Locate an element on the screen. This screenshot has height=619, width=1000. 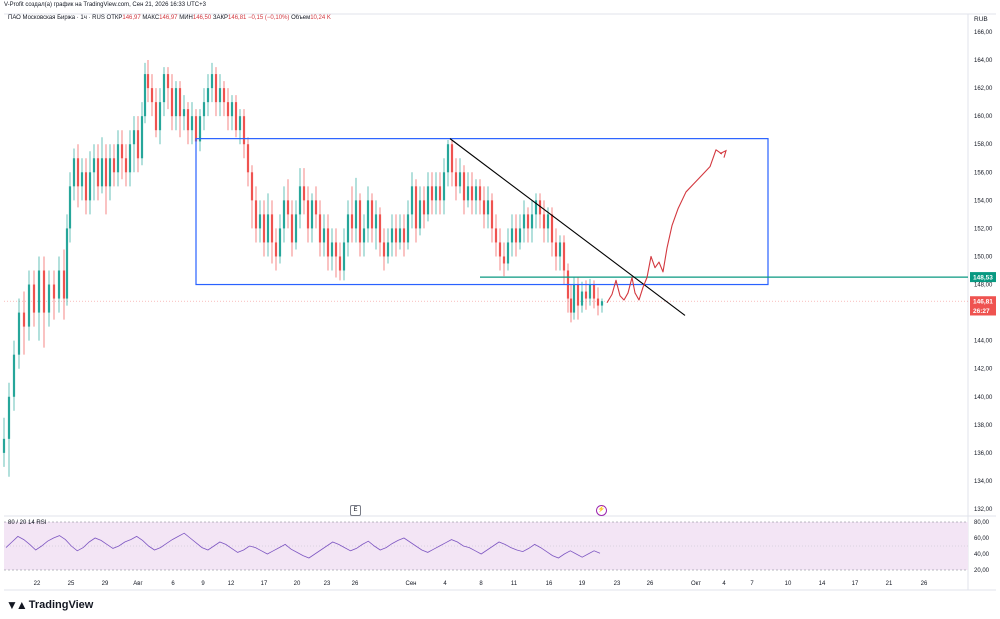
trend-line is located at coordinates (567, 227).